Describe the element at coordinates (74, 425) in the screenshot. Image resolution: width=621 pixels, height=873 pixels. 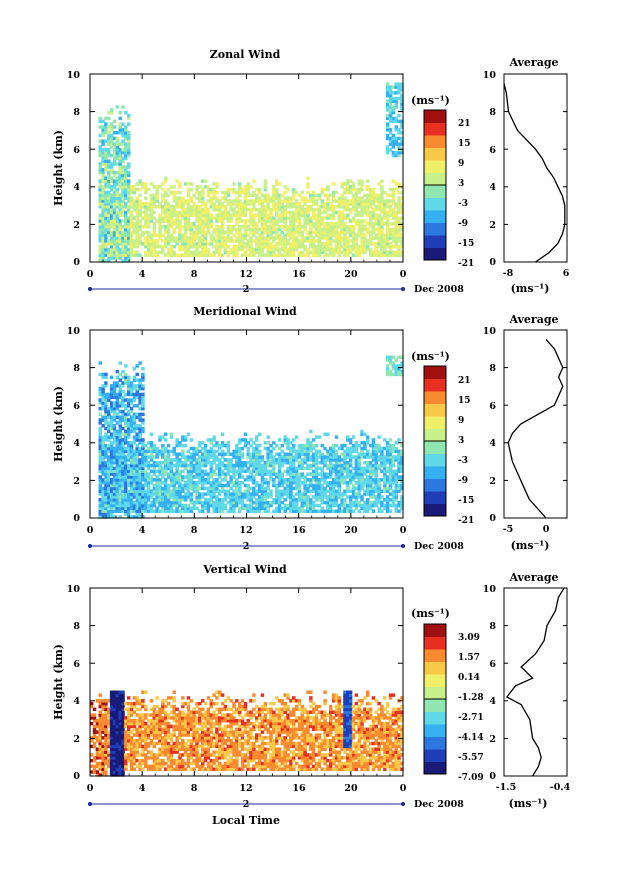
I see `meridional-ytick-labels: 0 2 4 6 8 10` at that location.